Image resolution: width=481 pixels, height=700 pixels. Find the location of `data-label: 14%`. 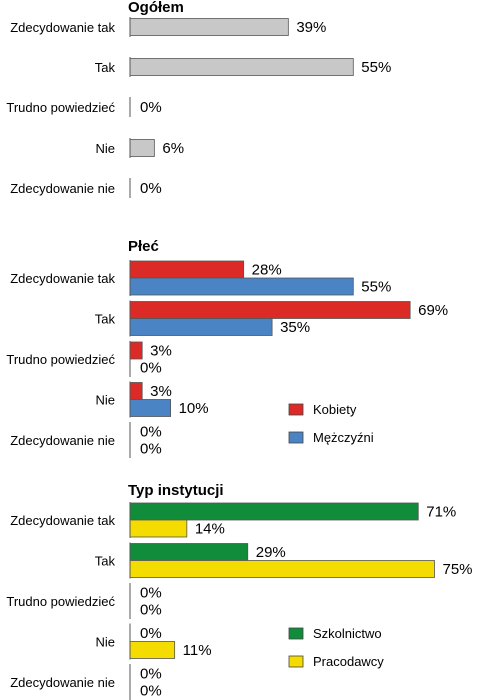

data-label: 14% is located at coordinates (210, 529).